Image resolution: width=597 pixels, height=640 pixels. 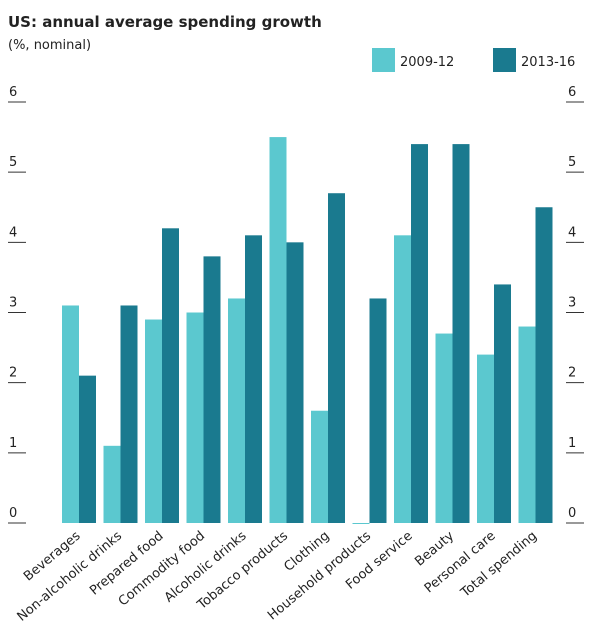 I want to click on chart-subtitle: (%, nominal), so click(x=49, y=45).